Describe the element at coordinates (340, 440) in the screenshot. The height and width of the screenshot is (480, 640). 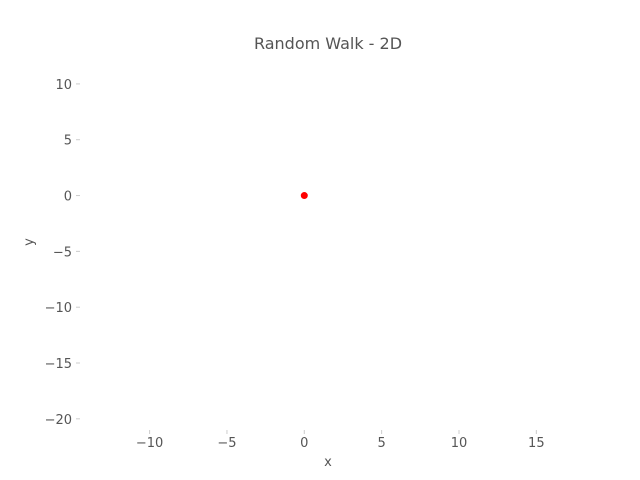
I see `x-axis-ticks: −10 −5 0 5 10 15` at that location.